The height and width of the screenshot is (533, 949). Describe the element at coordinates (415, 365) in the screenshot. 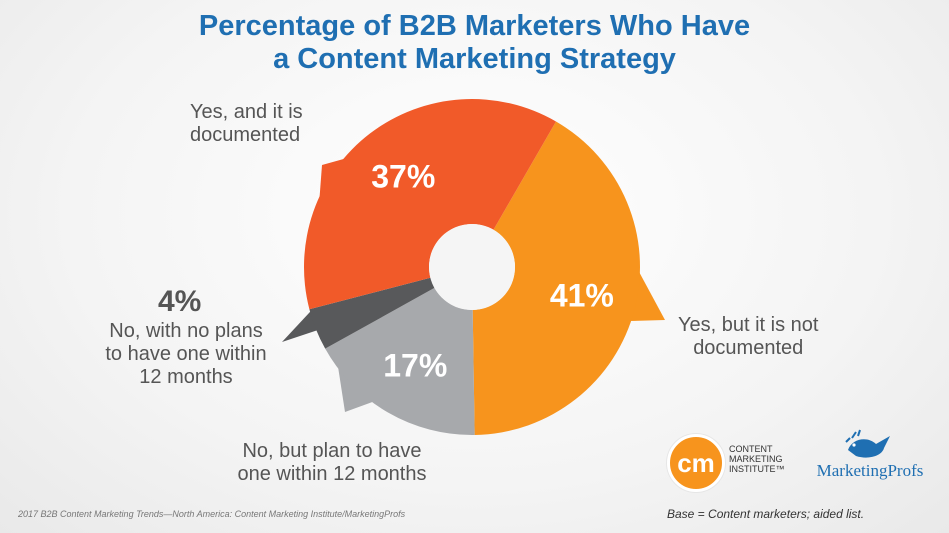

I see `slice-no-plan-value-label: 17%` at that location.